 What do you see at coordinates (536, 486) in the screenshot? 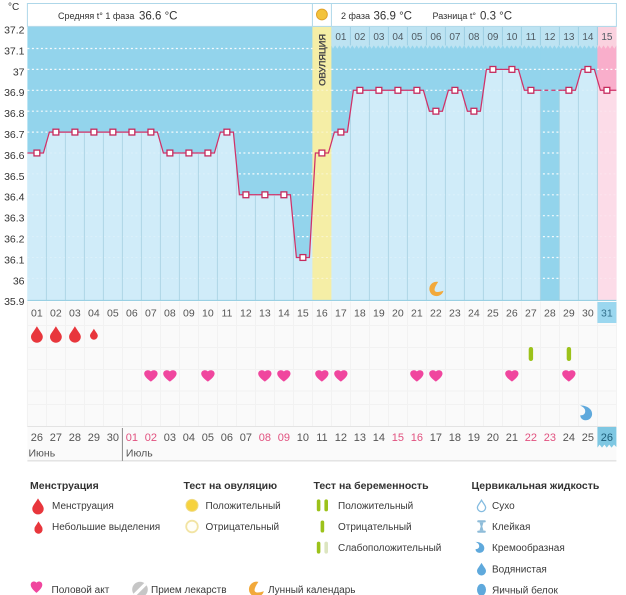
I see `svg-text: Цервикальная жидкость` at bounding box center [536, 486].